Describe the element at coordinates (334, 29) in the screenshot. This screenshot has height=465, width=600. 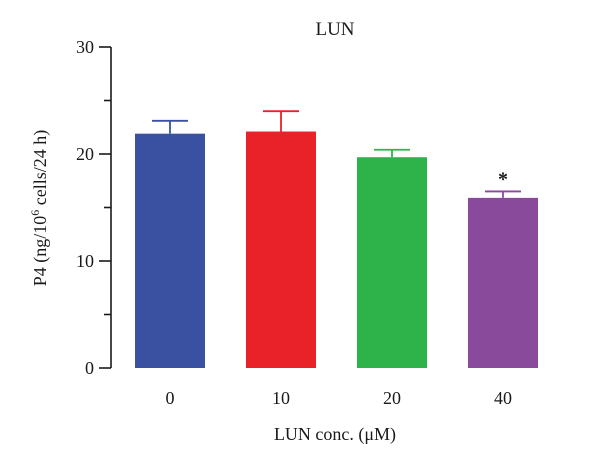
I see `chart-title: LUN` at that location.